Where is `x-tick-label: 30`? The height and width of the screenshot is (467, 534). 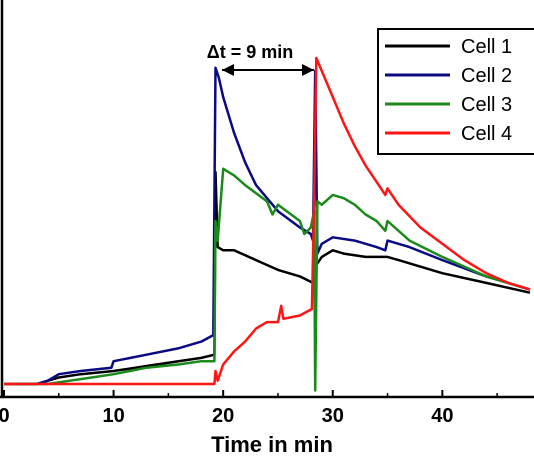 x-tick-label: 30 is located at coordinates (333, 416).